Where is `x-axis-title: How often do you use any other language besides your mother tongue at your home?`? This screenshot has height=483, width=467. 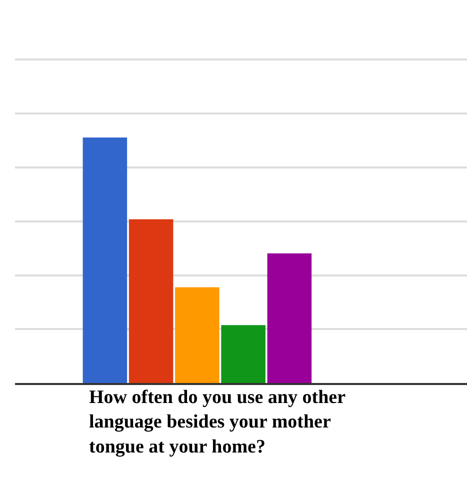 x-axis-title: How often do you use any other language besides your mother tongue at your home? is located at coordinates (217, 422).